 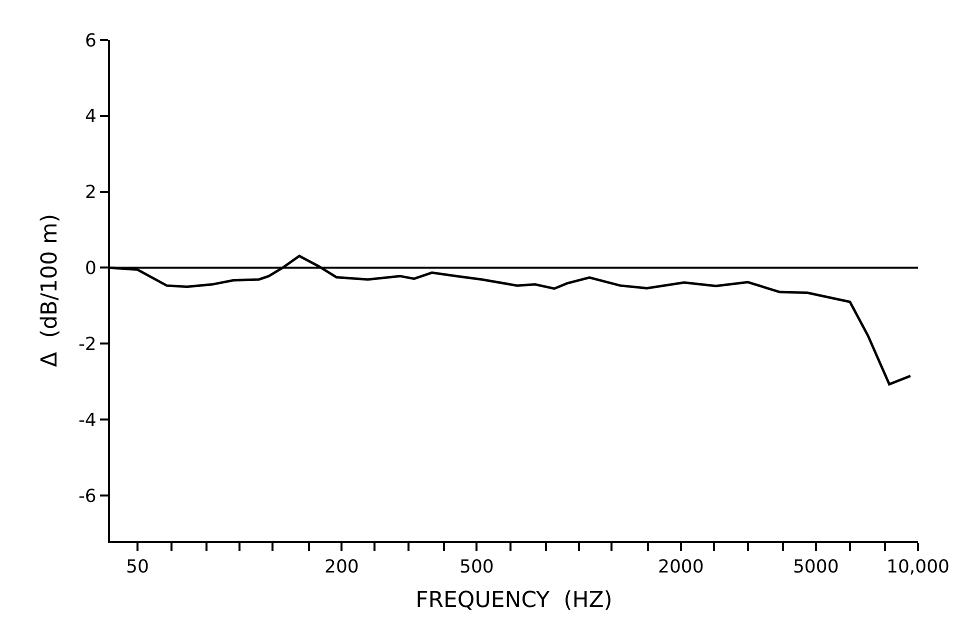 I want to click on y-axis-title: Δ (dB/100 m), so click(x=50, y=291).